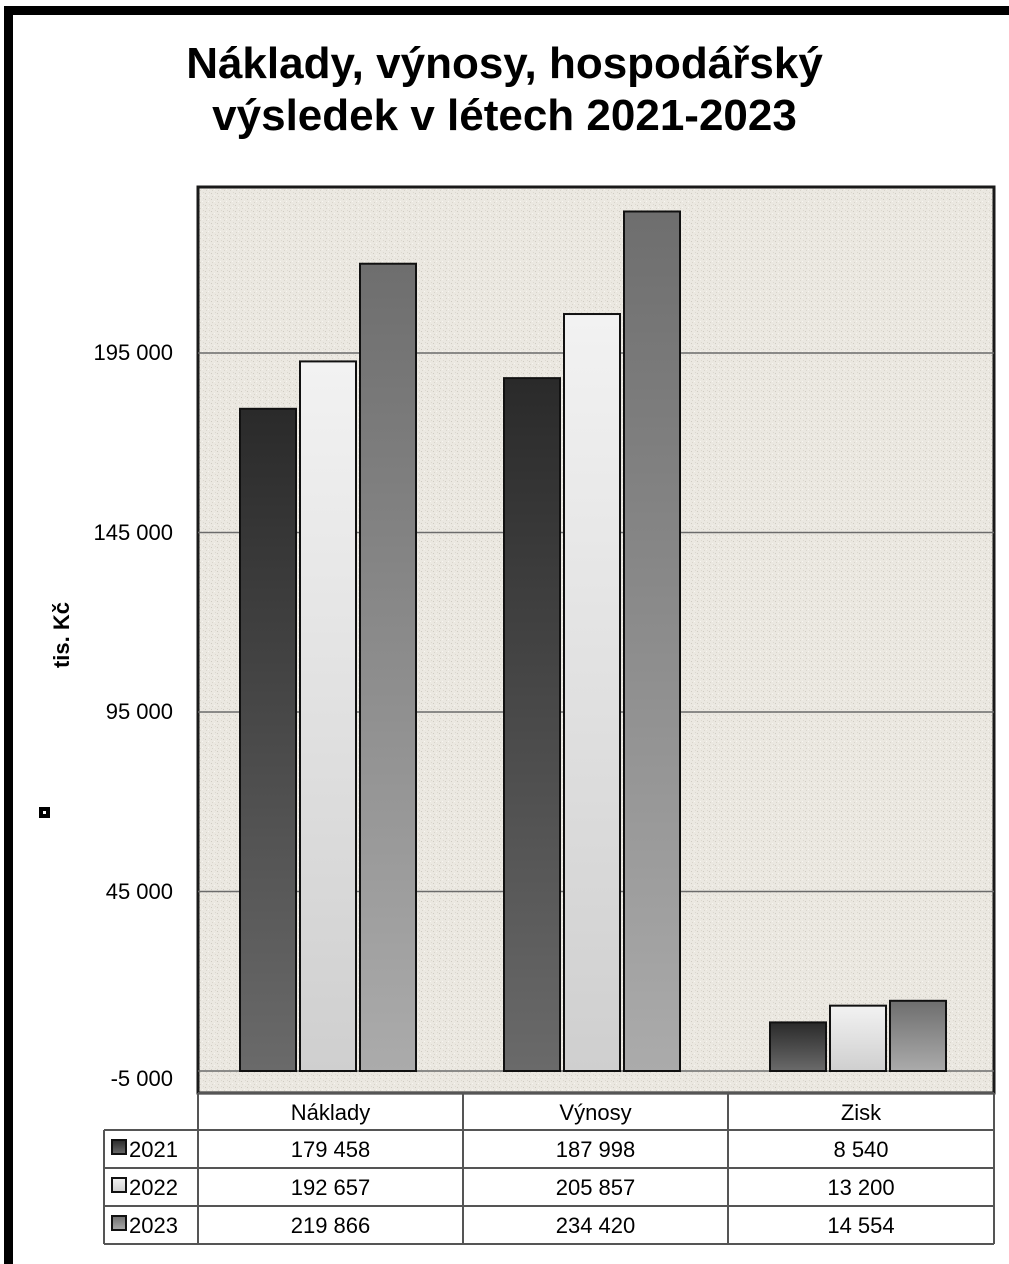 The width and height of the screenshot is (1009, 1264). I want to click on bar-zisk-2022, so click(858, 1038).